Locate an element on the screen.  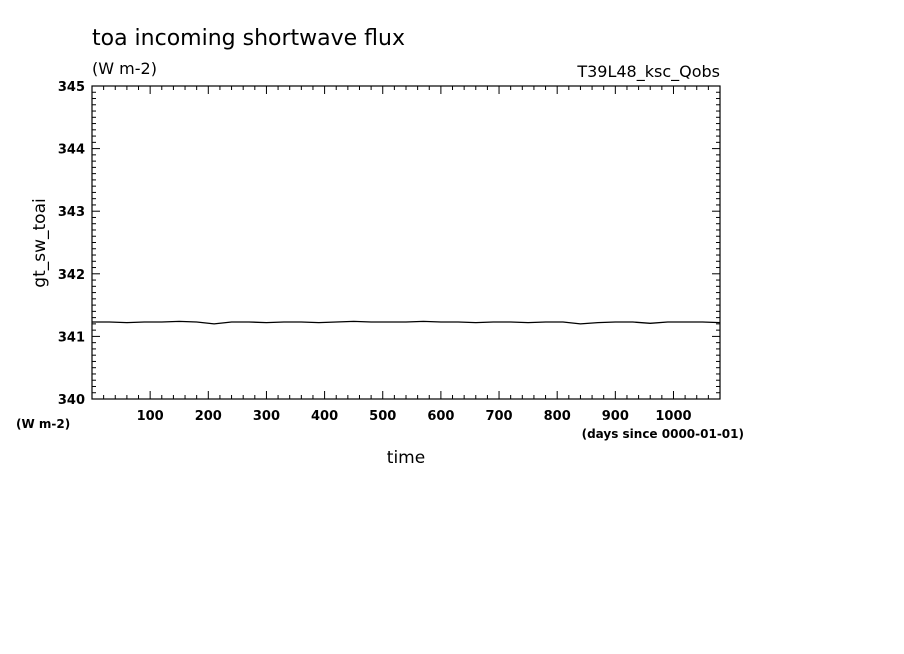
y-tick-label: 345 is located at coordinates (71, 87).